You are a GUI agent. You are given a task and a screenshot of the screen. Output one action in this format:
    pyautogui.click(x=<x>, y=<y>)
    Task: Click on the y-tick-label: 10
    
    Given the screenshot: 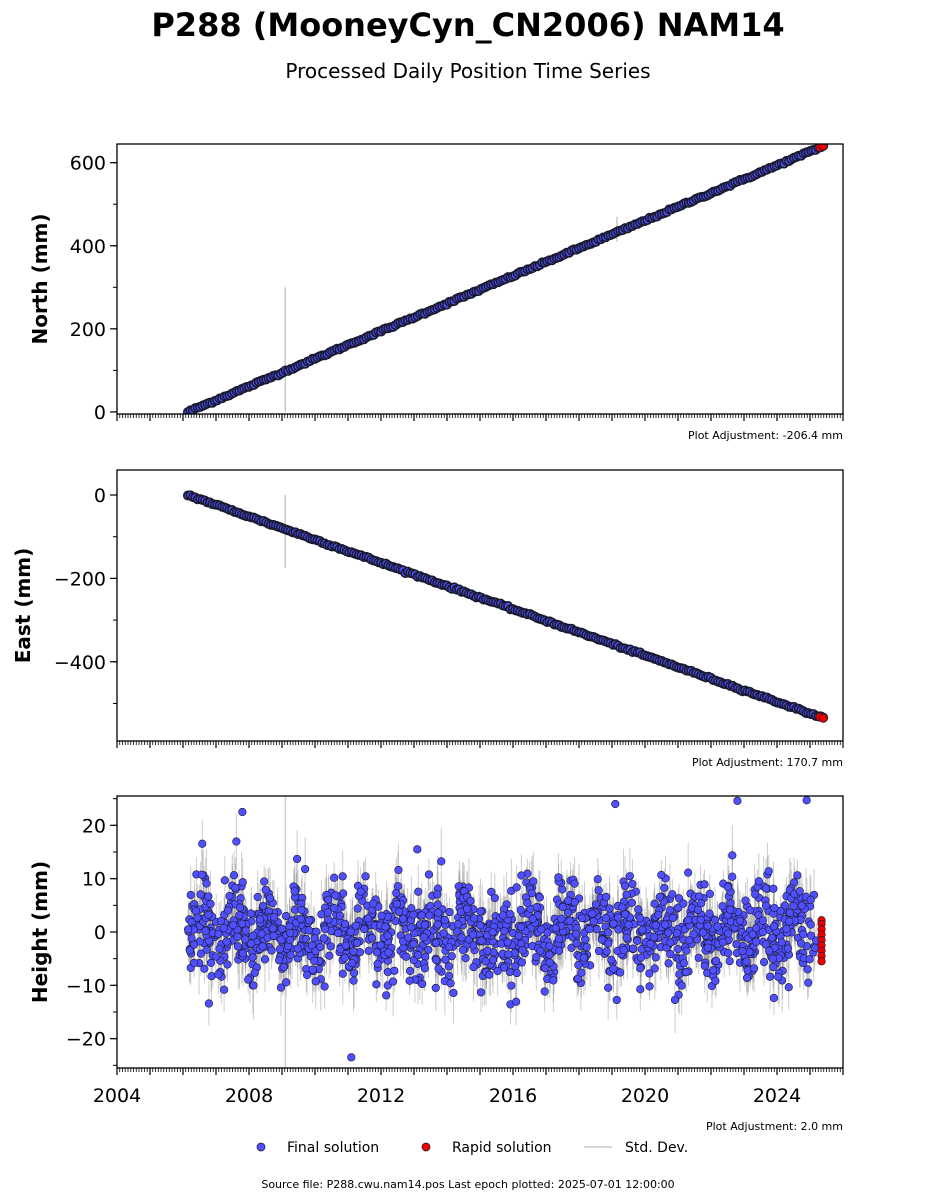 What is the action you would take?
    pyautogui.click(x=94, y=880)
    